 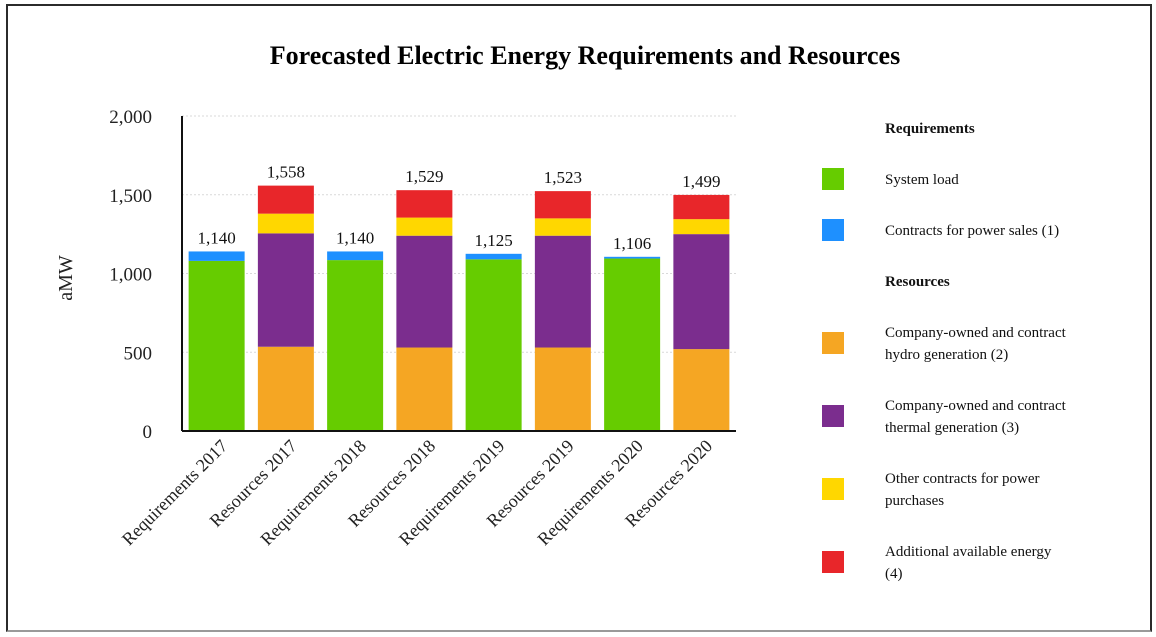 What do you see at coordinates (701, 181) in the screenshot?
I see `total-data-label: 1,499` at bounding box center [701, 181].